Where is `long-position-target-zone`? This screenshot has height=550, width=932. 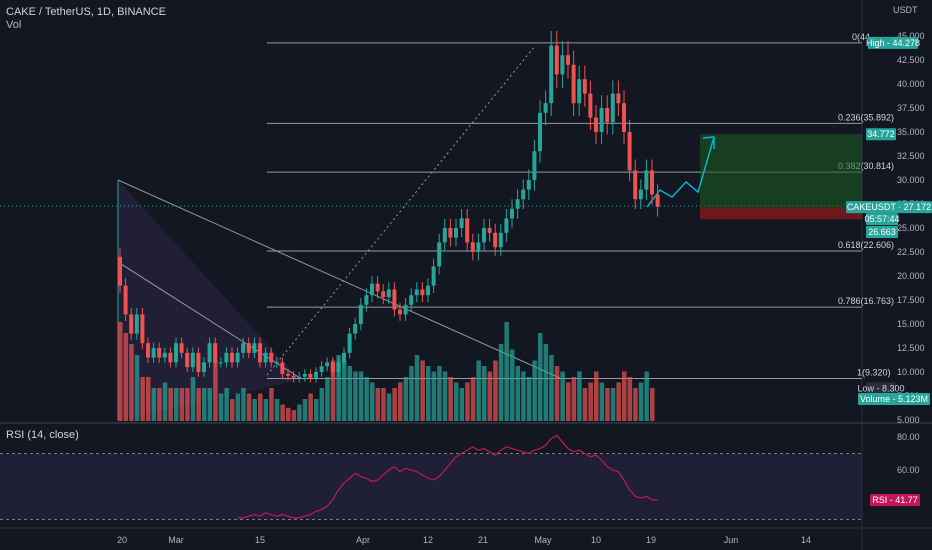 long-position-target-zone is located at coordinates (781, 171).